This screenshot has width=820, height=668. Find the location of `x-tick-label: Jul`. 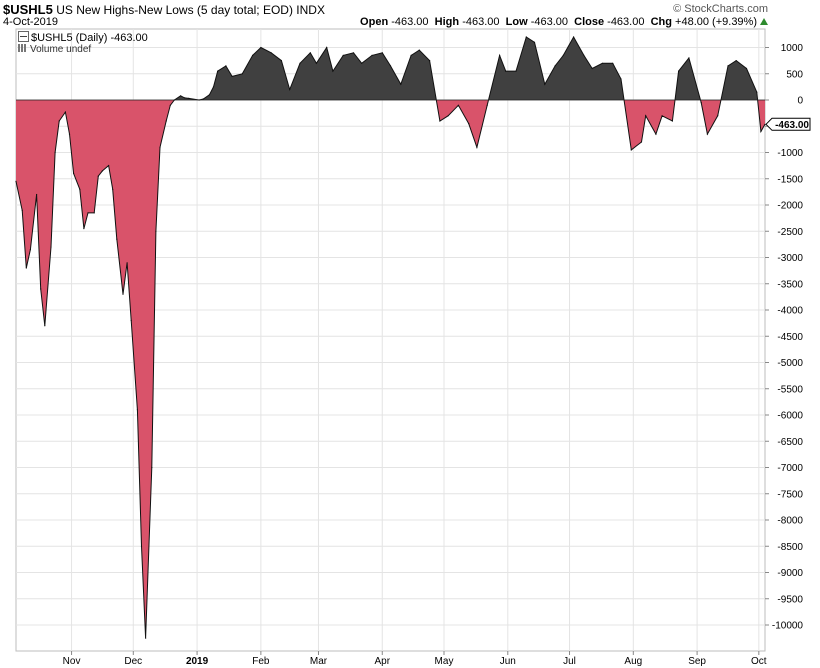

x-tick-label: Jul is located at coordinates (569, 661).